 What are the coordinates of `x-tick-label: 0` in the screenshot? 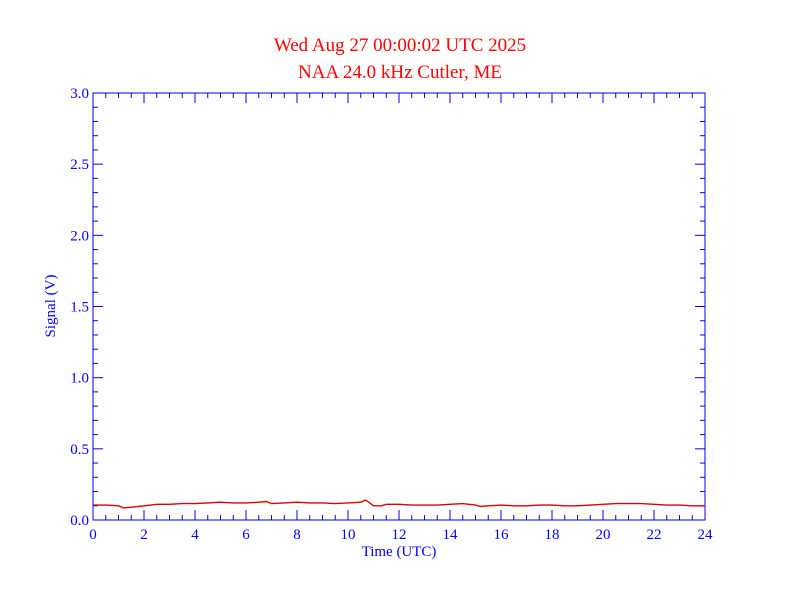 It's located at (93, 535).